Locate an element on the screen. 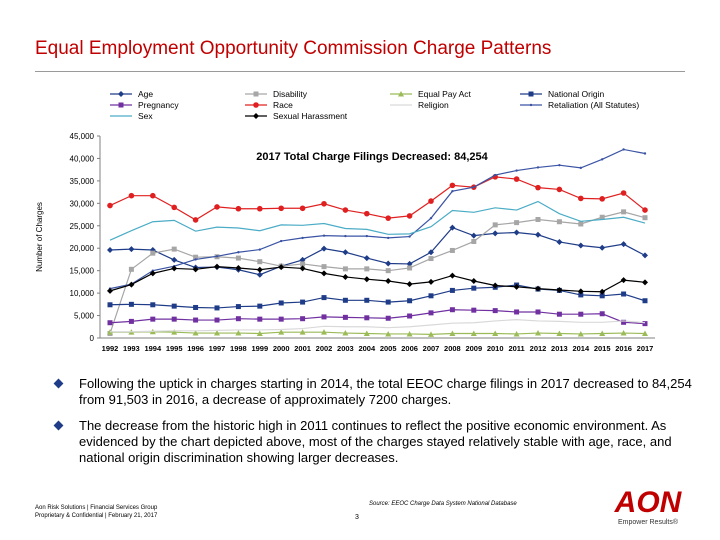  y-tick-label: 35,000 is located at coordinates (82, 181).